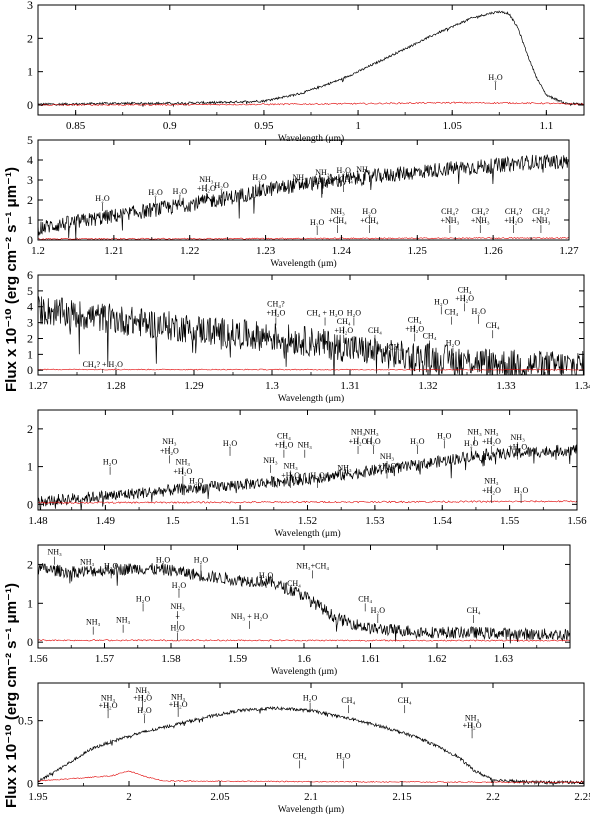 This screenshot has width=590, height=815. I want to click on y-axis-label-bottom: Flux x 10⁻¹⁰ (erg cm⁻² s⁻¹ μm⁻¹), so click(11, 695).